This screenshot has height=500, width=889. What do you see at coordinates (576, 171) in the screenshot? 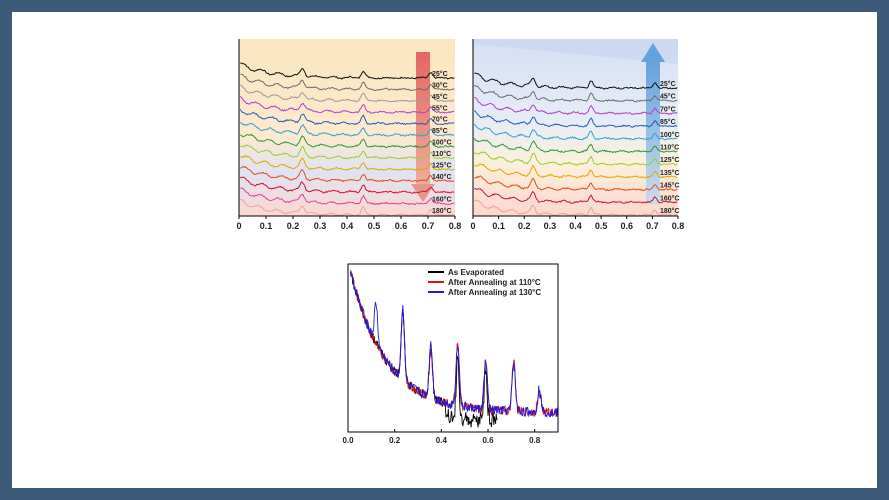
I see `series-line-135c` at bounding box center [576, 171].